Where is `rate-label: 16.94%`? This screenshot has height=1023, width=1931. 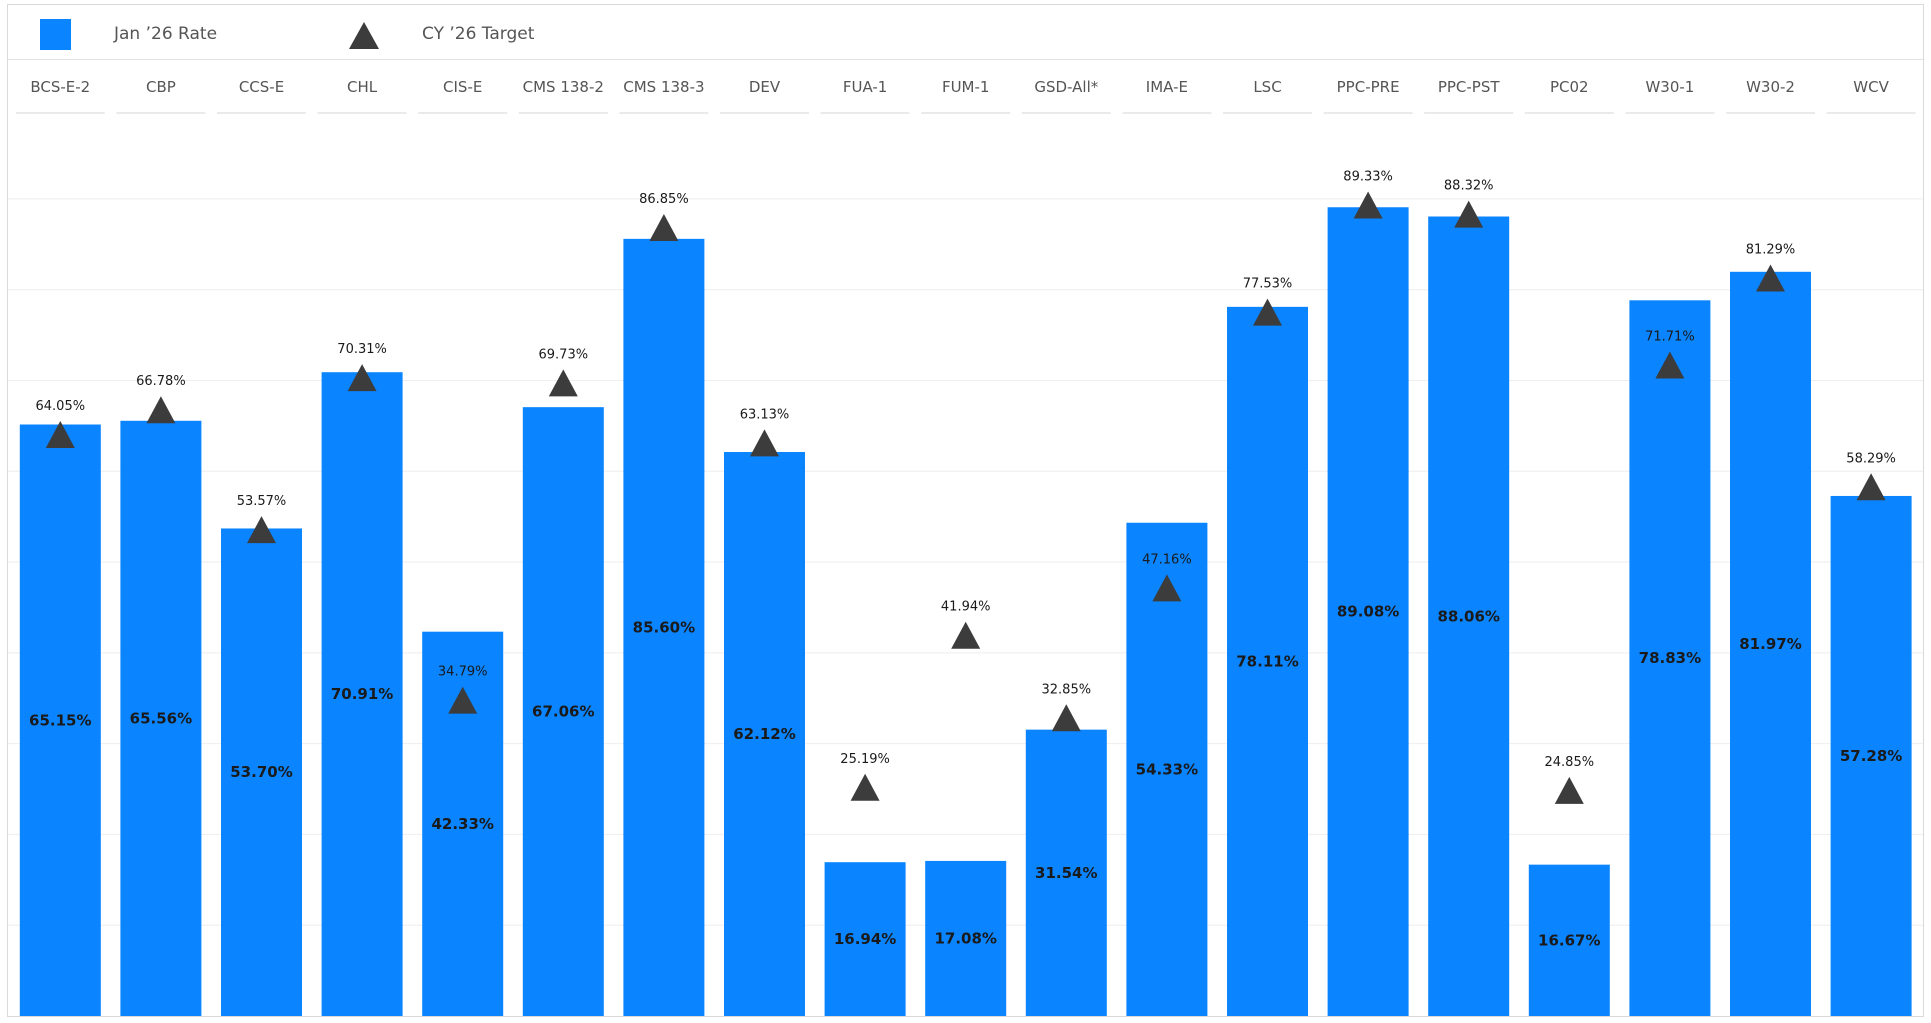 rate-label: 16.94% is located at coordinates (865, 939).